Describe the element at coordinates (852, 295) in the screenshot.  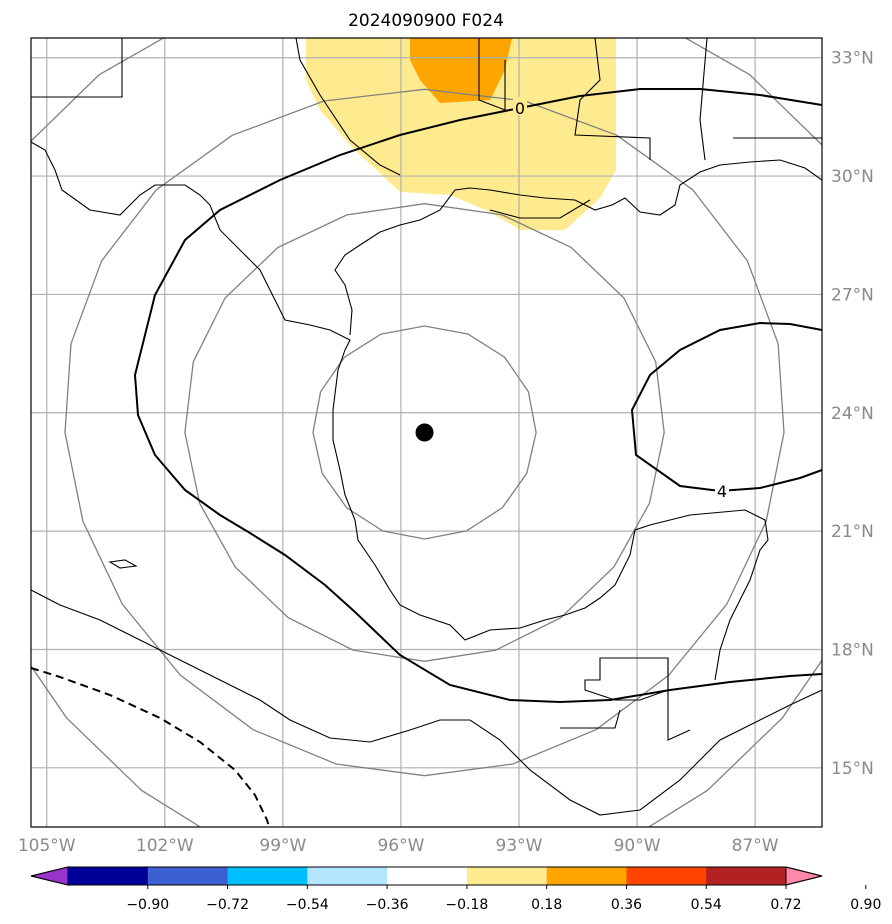
I see `lat-label-2: 27°N` at that location.